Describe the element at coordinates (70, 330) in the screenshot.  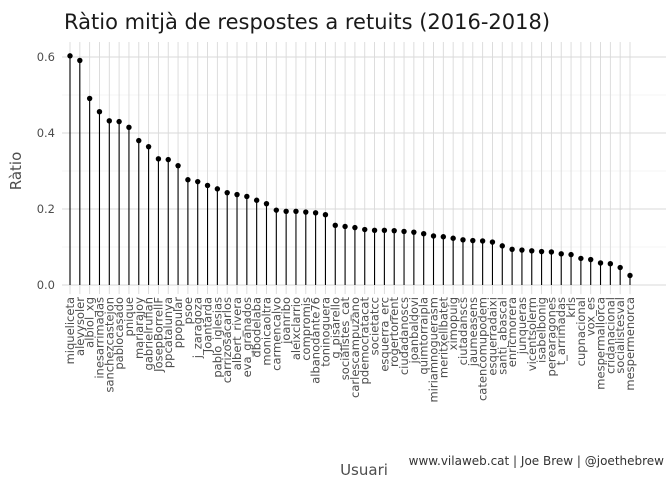
I see `x-tick-label-miqueliceta: miqueliceta` at that location.